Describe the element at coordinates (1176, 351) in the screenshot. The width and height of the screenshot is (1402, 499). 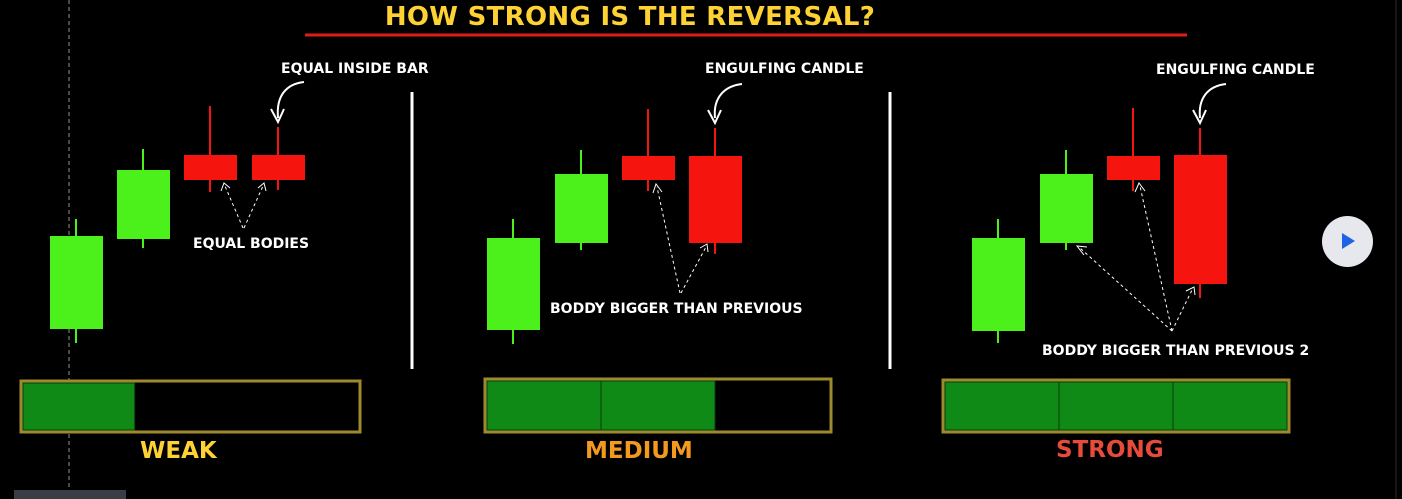
I see `annotation-bottom: BODDY BIGGER THAN PREVIOUS 2` at that location.